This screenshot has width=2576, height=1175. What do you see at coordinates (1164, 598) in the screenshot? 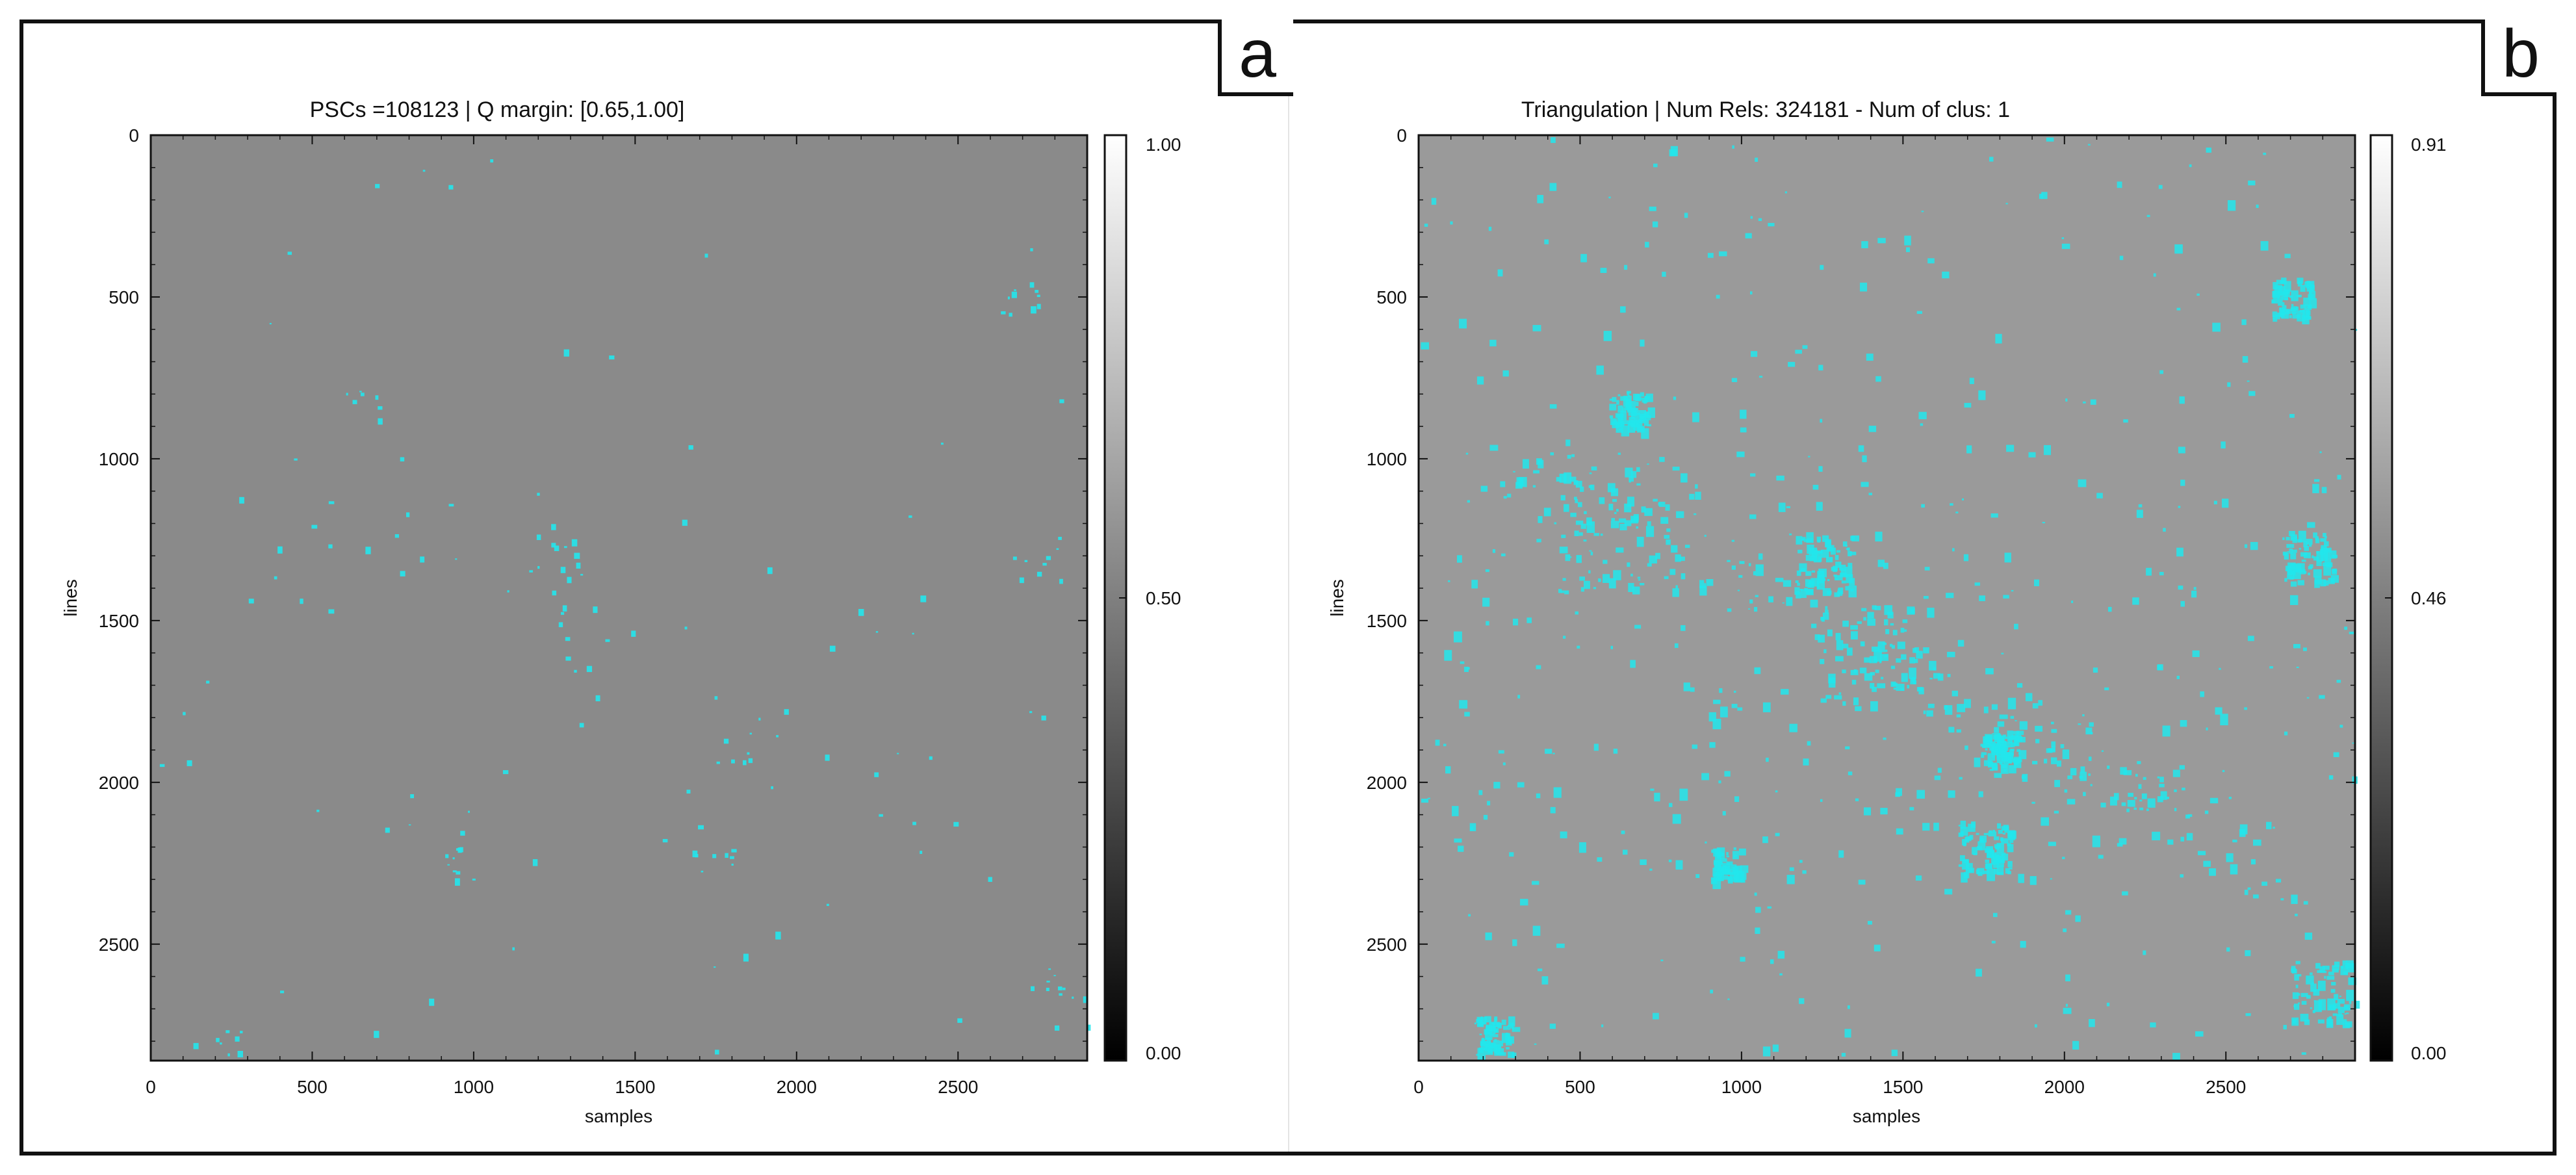
I see `colorbar-label-mid-a: 0.50` at bounding box center [1164, 598].